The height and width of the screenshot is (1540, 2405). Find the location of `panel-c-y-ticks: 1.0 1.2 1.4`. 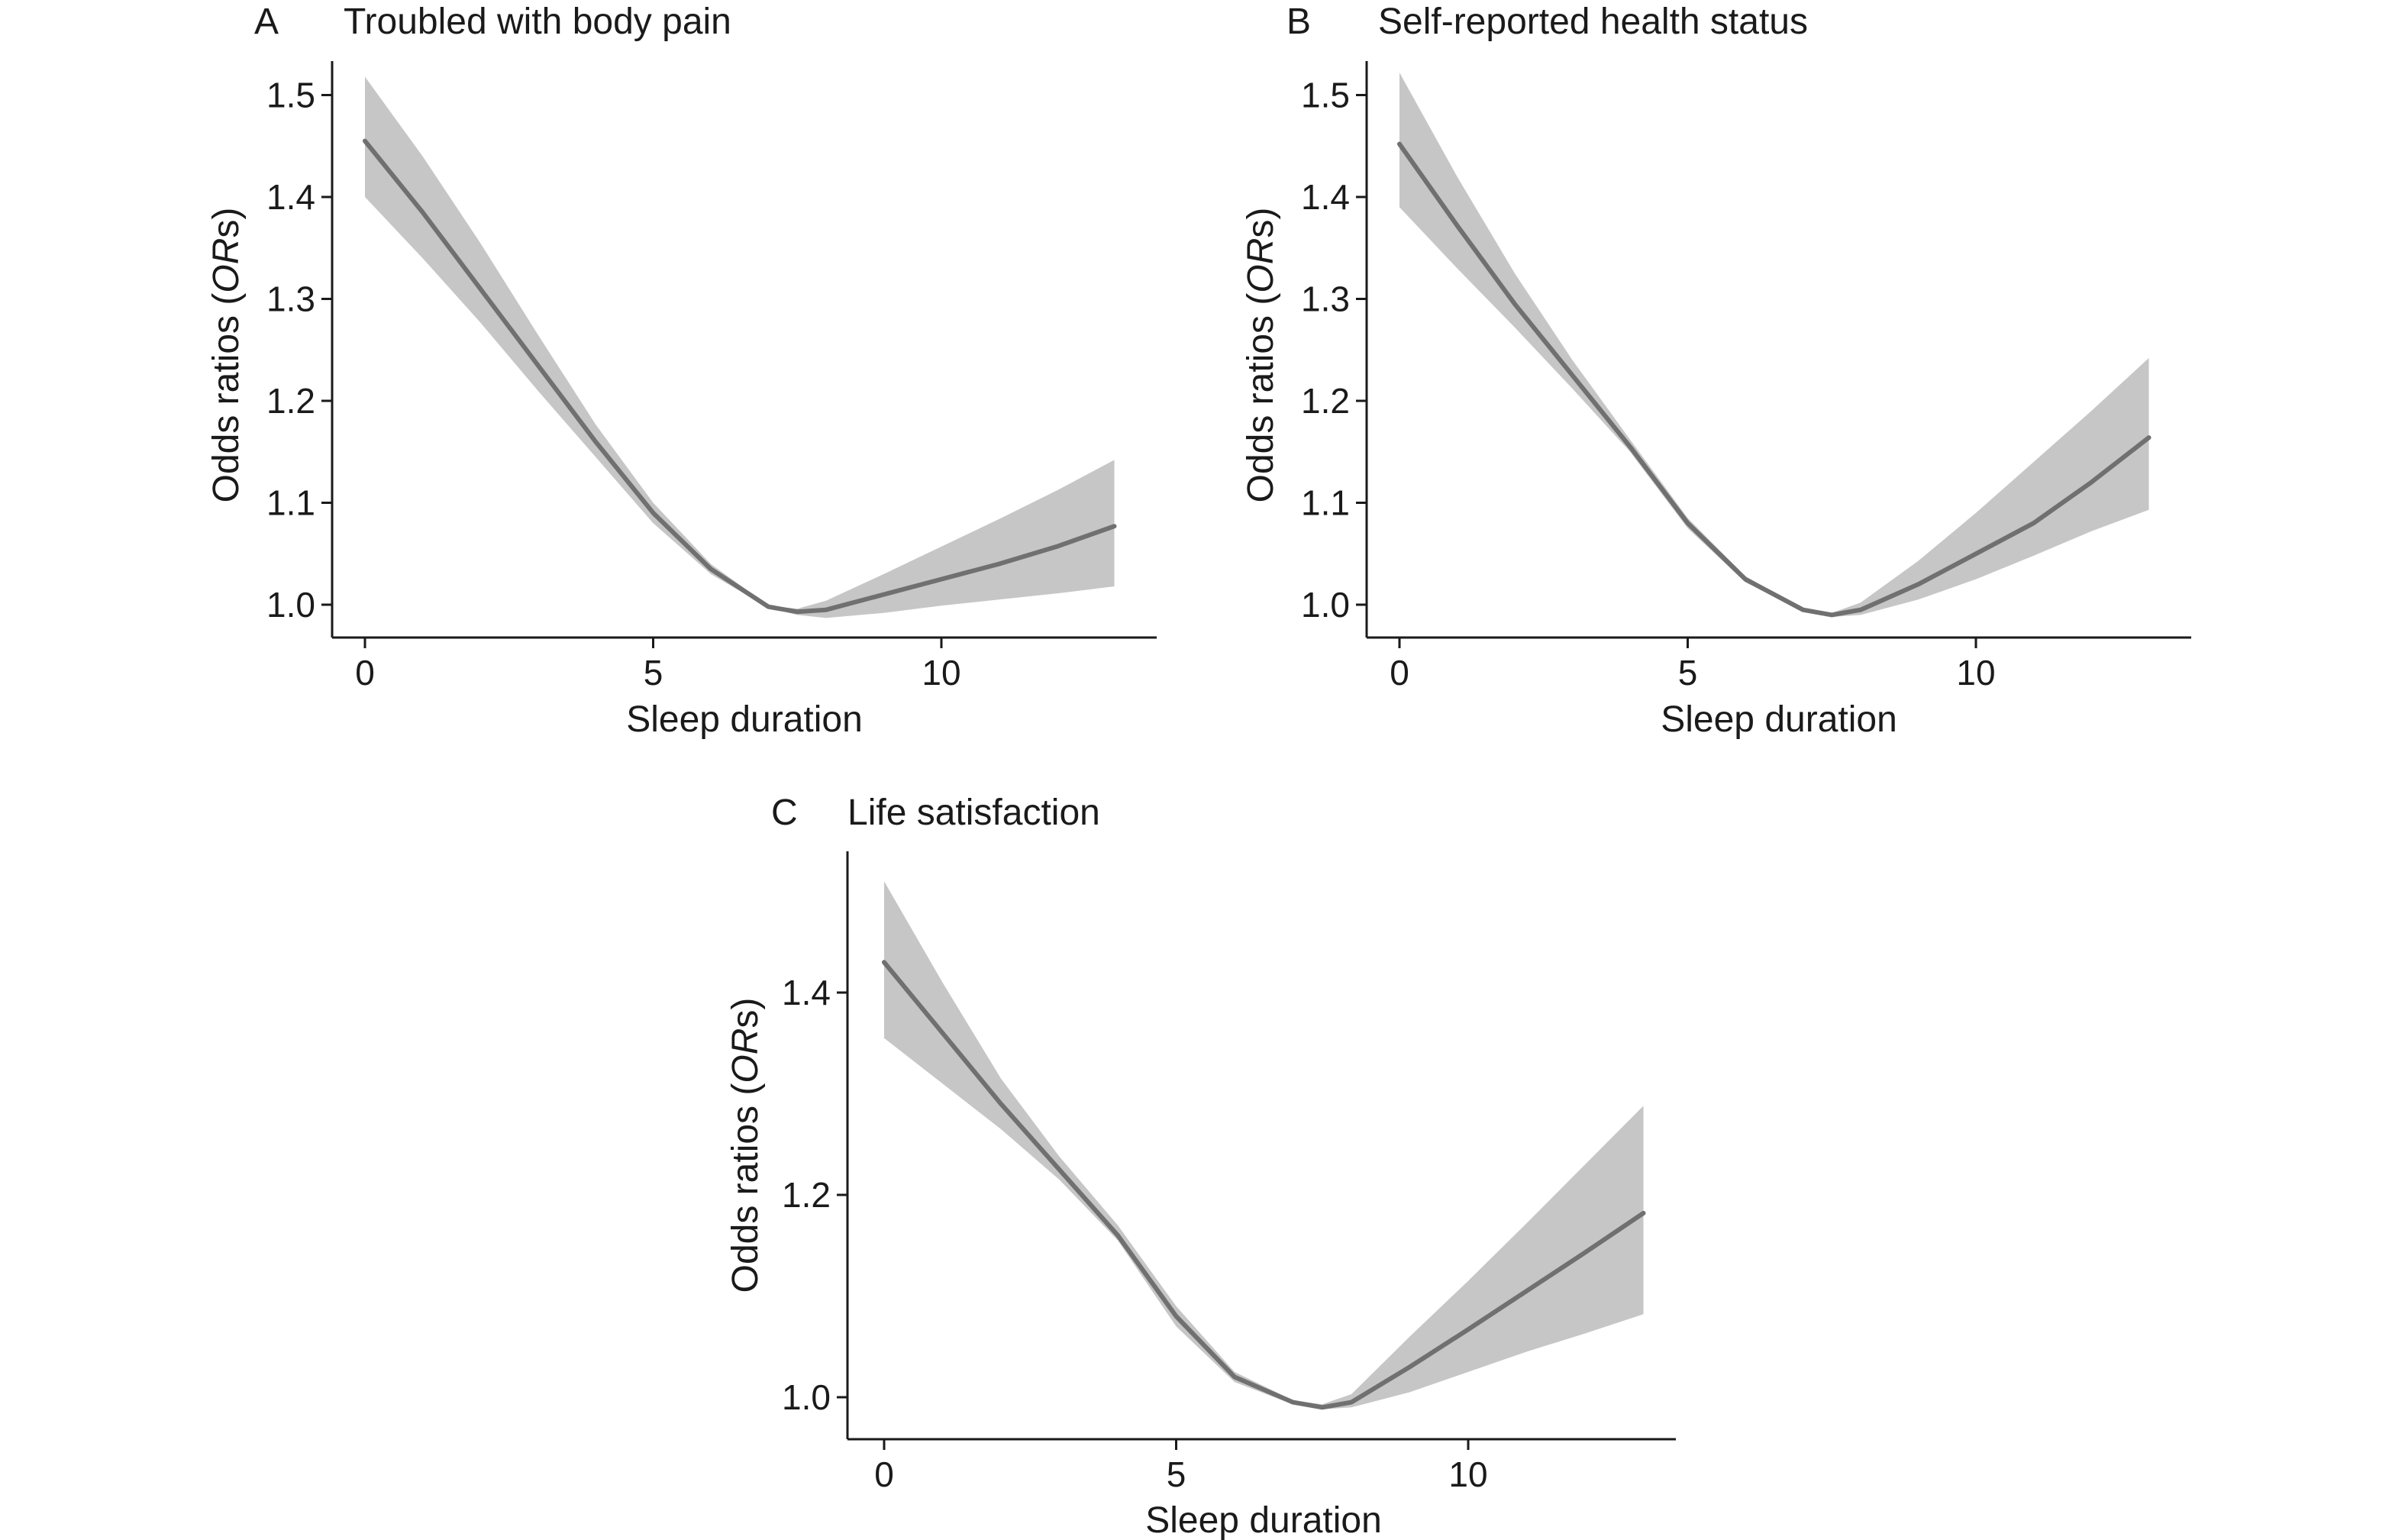

panel-c-y-ticks: 1.0 1.2 1.4 is located at coordinates (814, 1195).